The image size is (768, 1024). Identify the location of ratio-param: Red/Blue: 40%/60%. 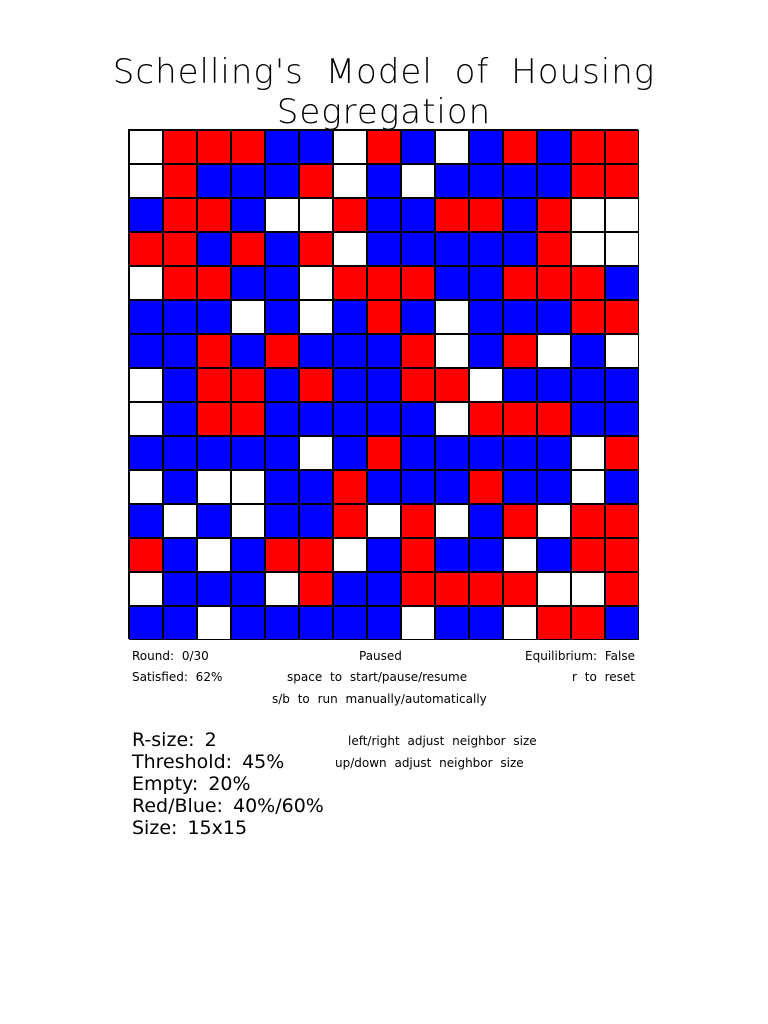
(228, 806).